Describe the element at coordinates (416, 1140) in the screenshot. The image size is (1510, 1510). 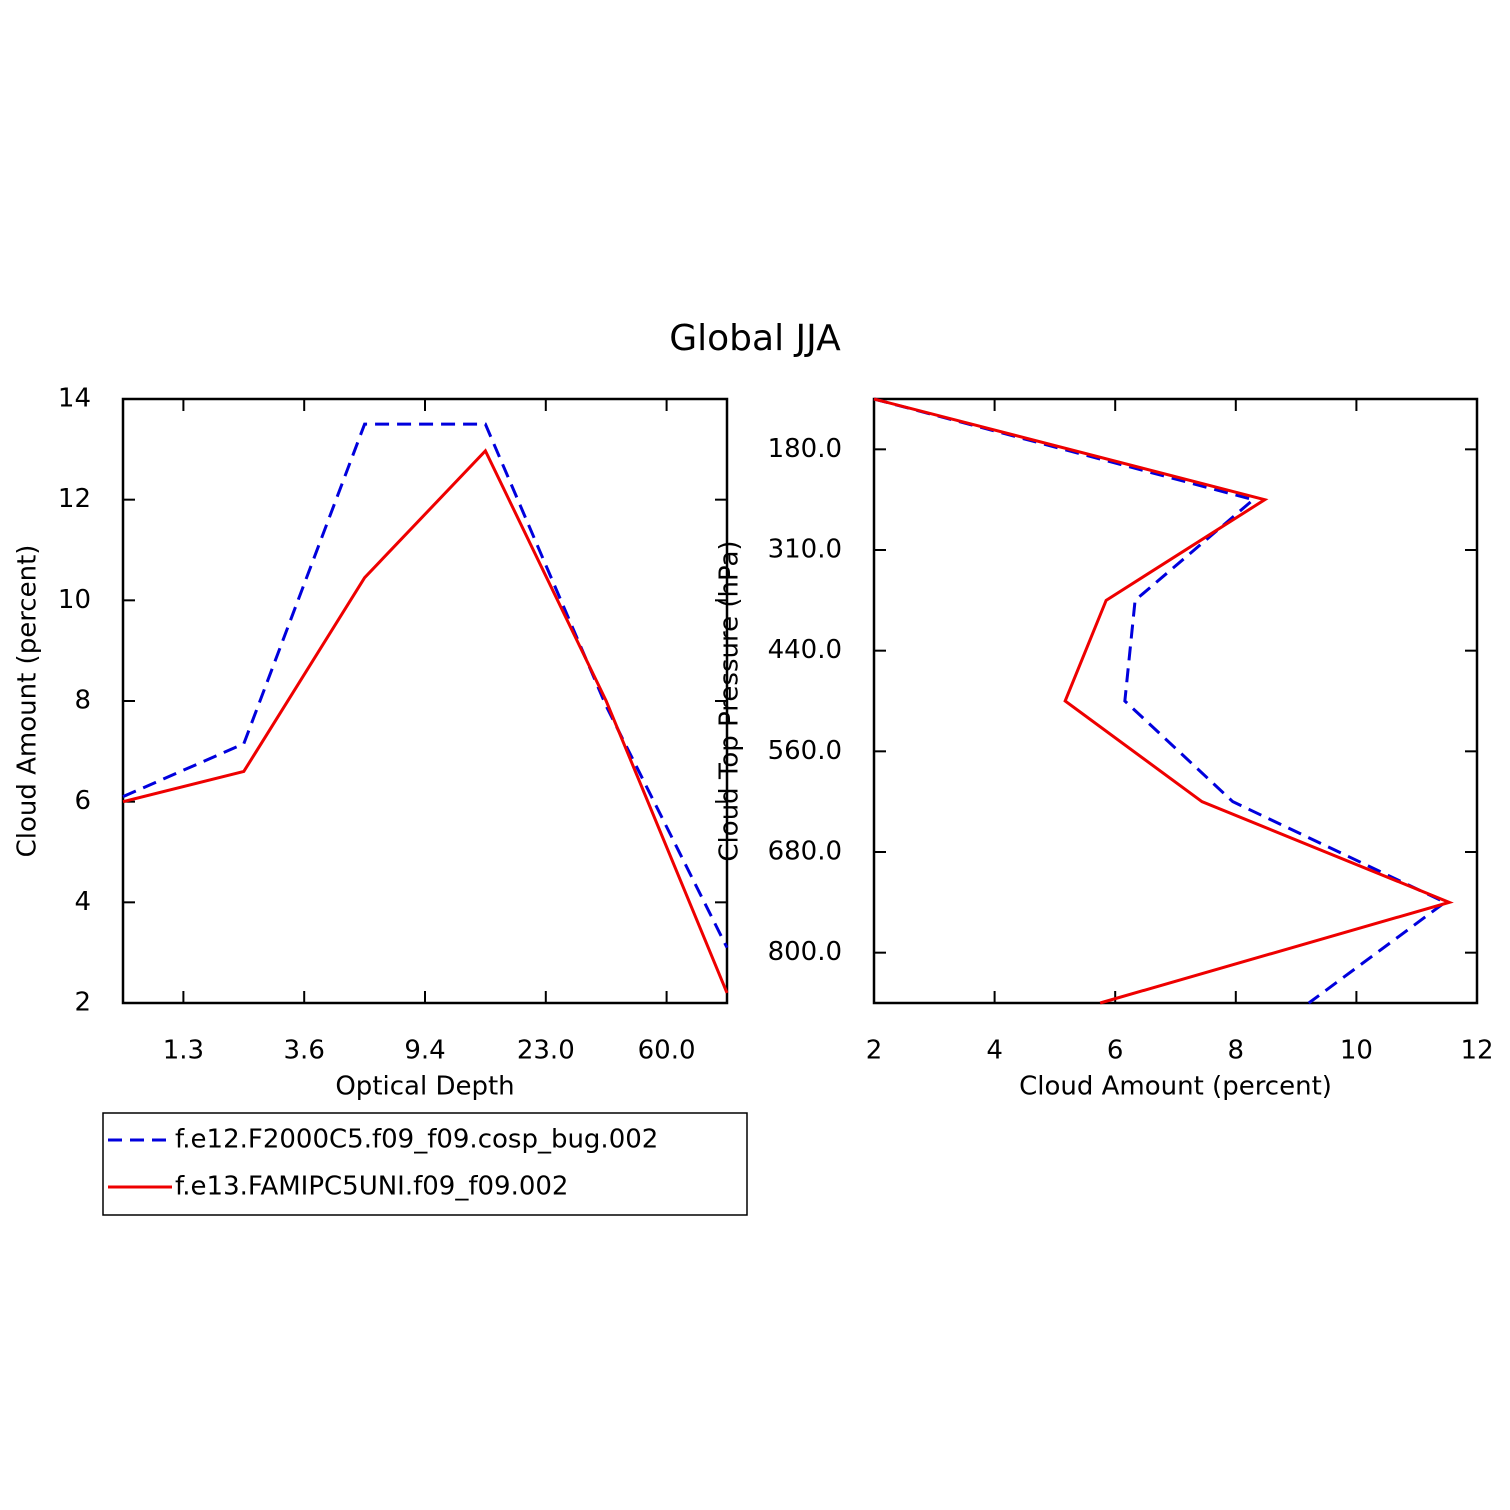
I see `legend-label: f.e12.F2000C5.f09_f09.cosp_bug.002` at that location.